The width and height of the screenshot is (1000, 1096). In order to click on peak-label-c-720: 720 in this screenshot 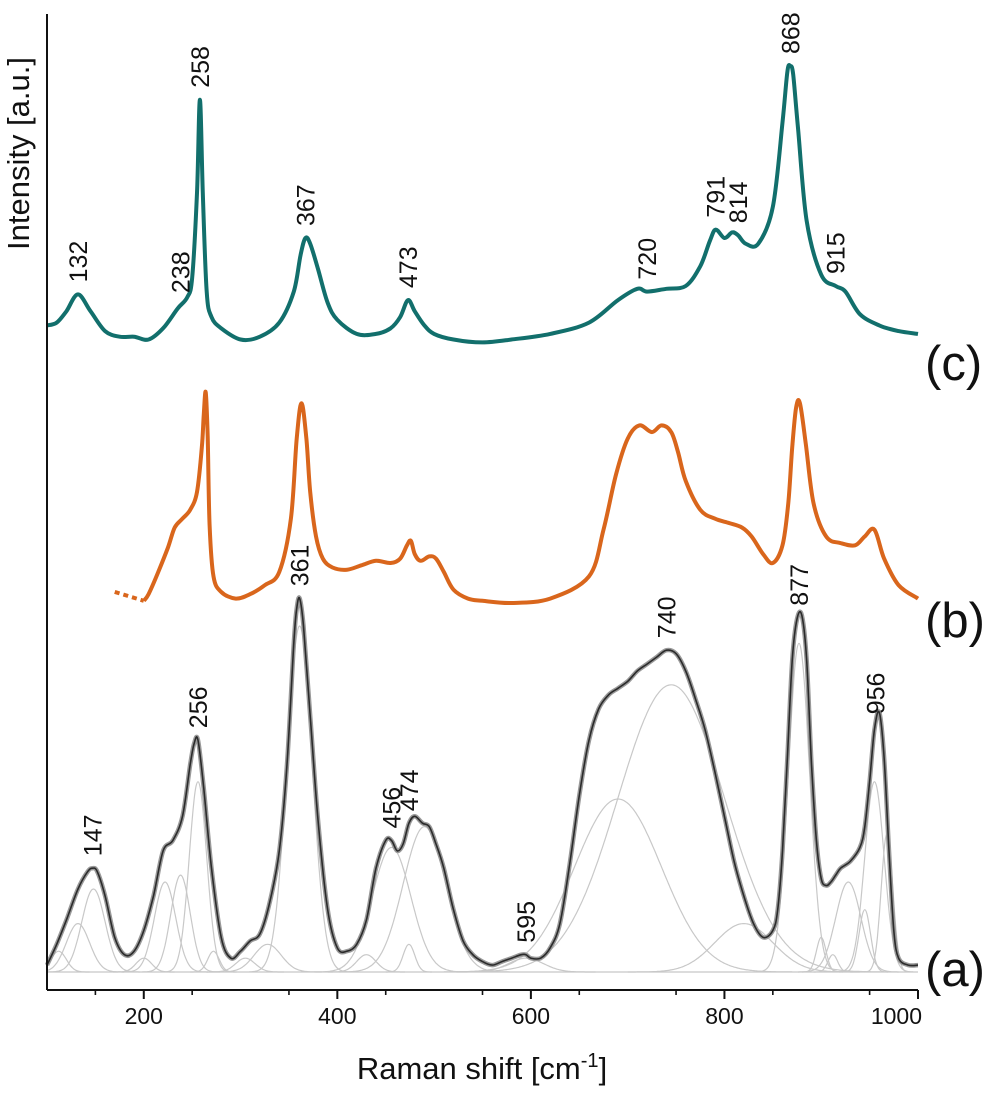, I will do `click(648, 259)`.